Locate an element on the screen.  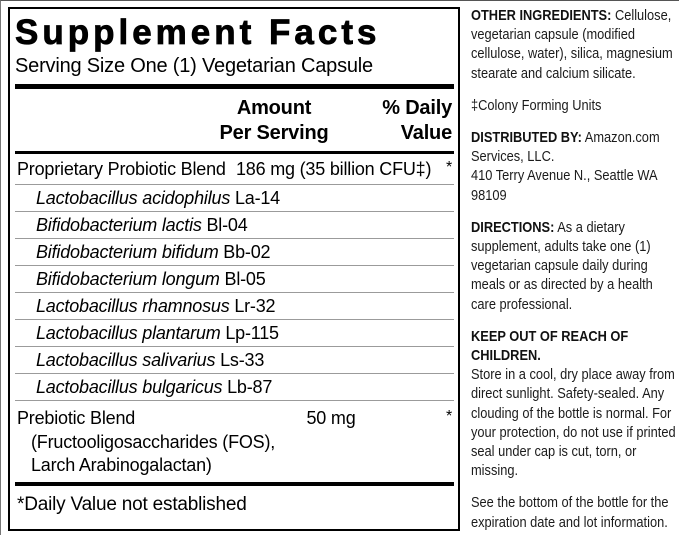
table-row-probiotic: Bifidobacterium lactis Bl-04 is located at coordinates (234, 225).